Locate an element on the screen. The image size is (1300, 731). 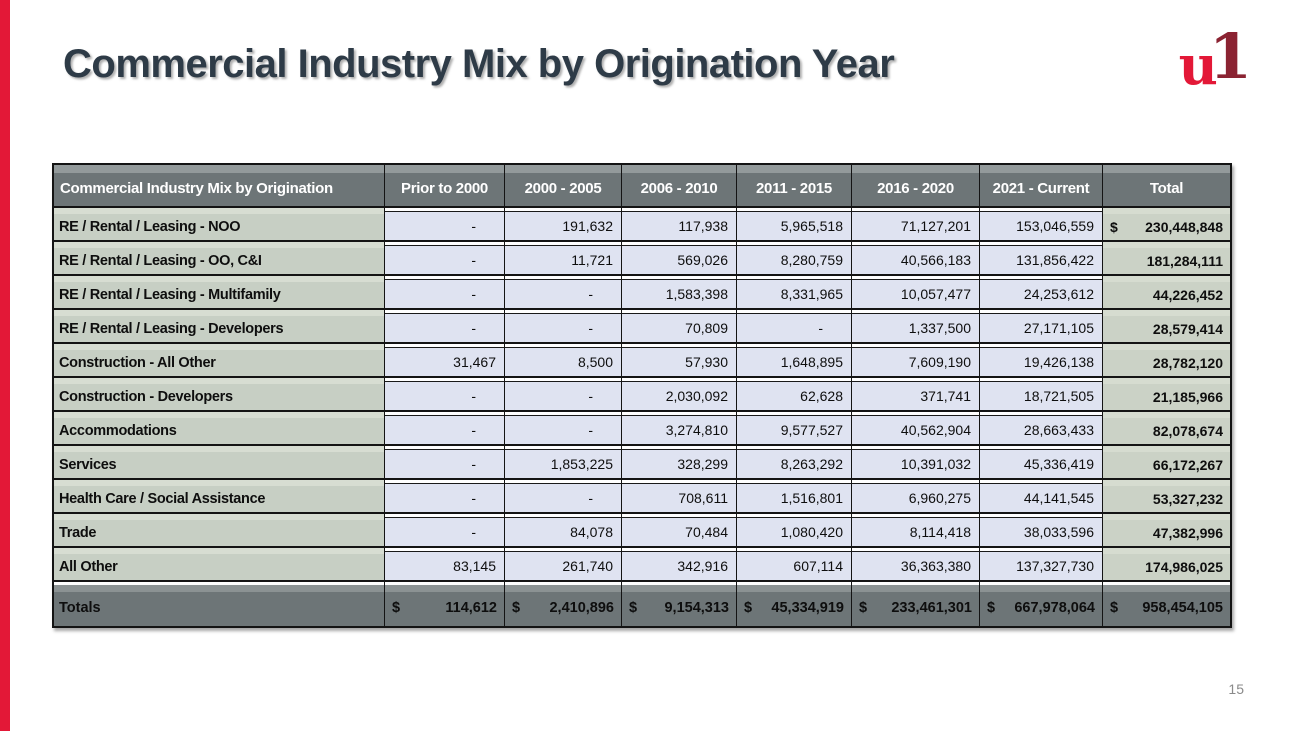
cell-value: 607,114 is located at coordinates (794, 565).